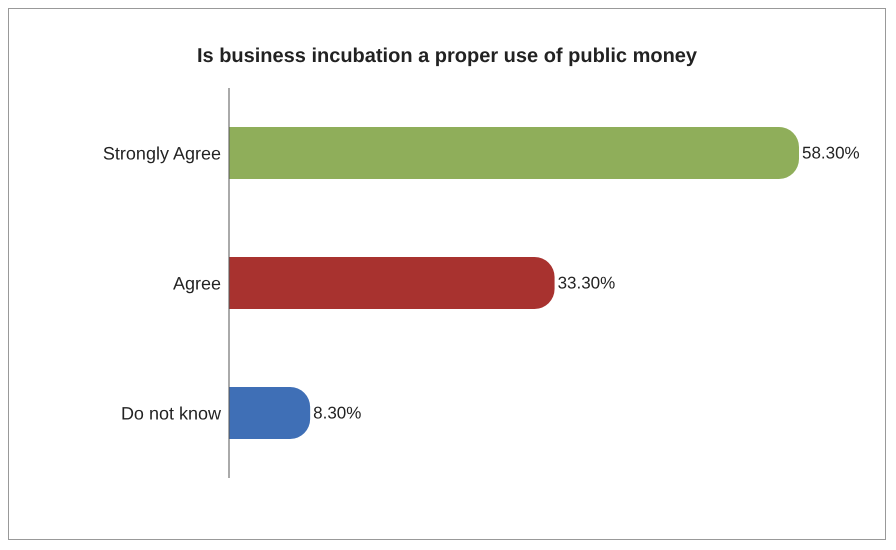 The image size is (896, 550). I want to click on y-tick-label: Strongly Agree, so click(161, 153).